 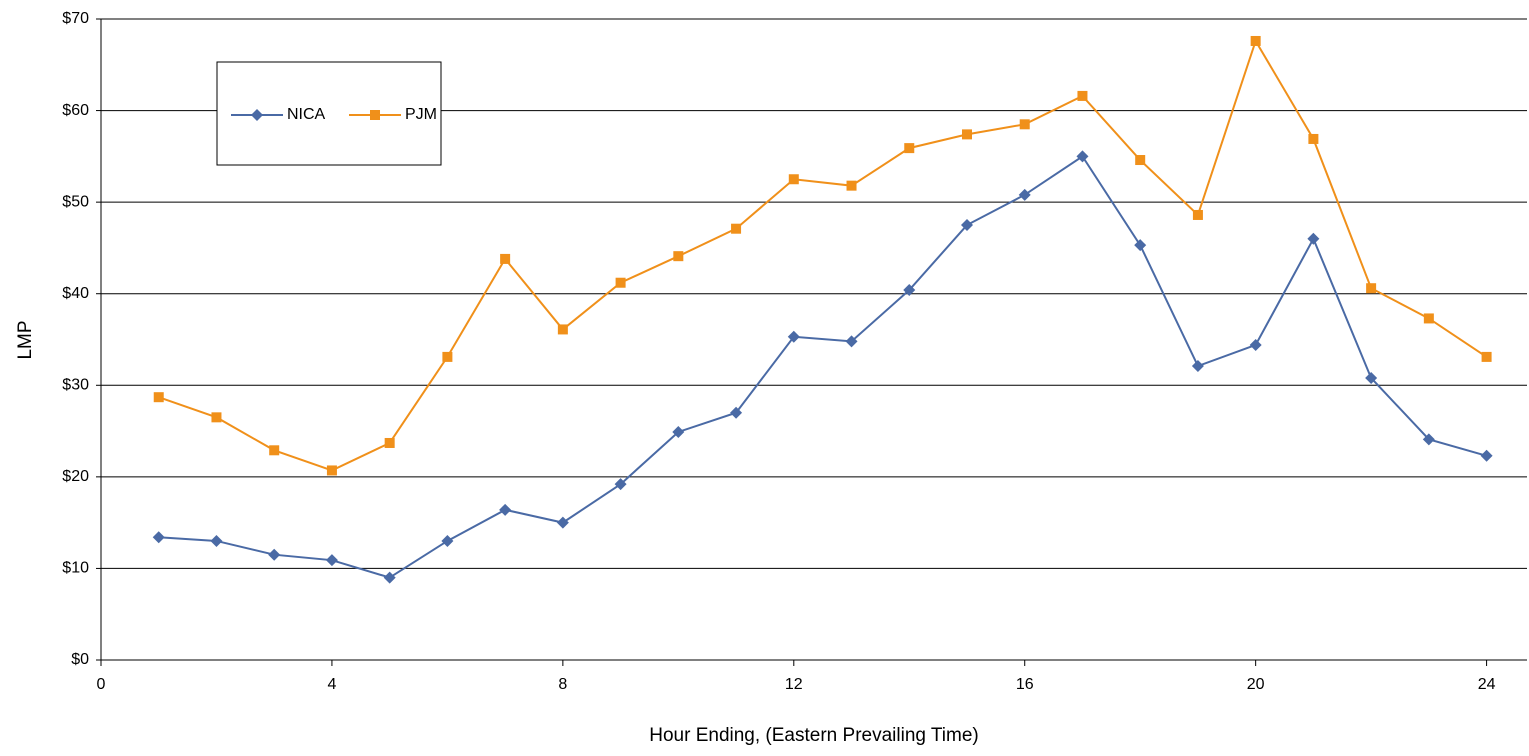 What do you see at coordinates (1487, 684) in the screenshot?
I see `x-tick-label: 24` at bounding box center [1487, 684].